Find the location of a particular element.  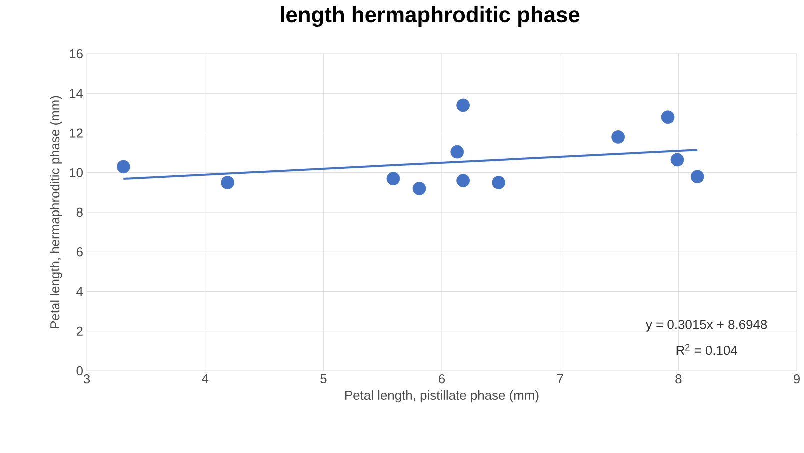

y-tick-label: 16 is located at coordinates (76, 54).